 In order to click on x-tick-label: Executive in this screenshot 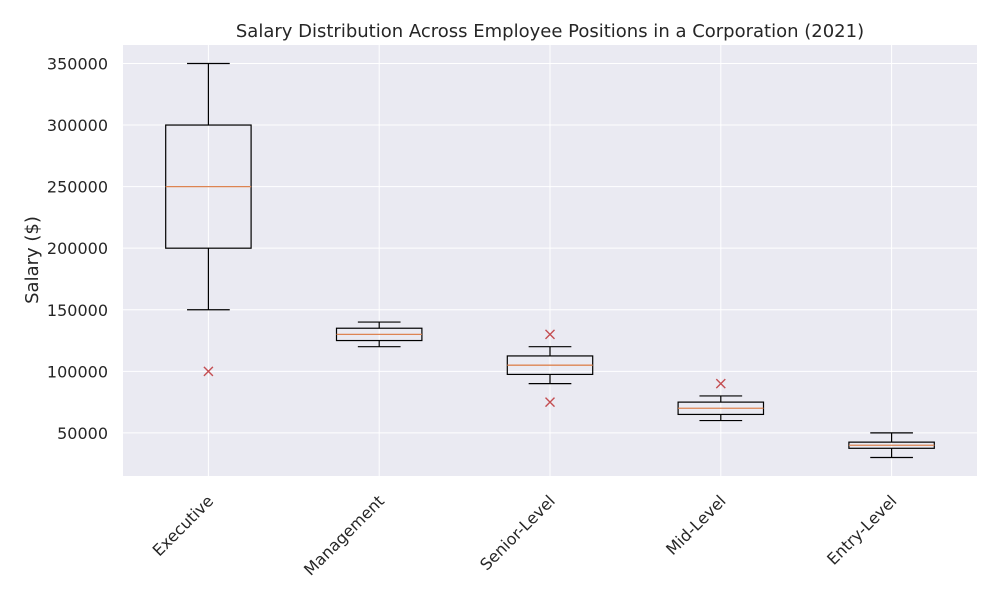, I will do `click(183, 525)`.